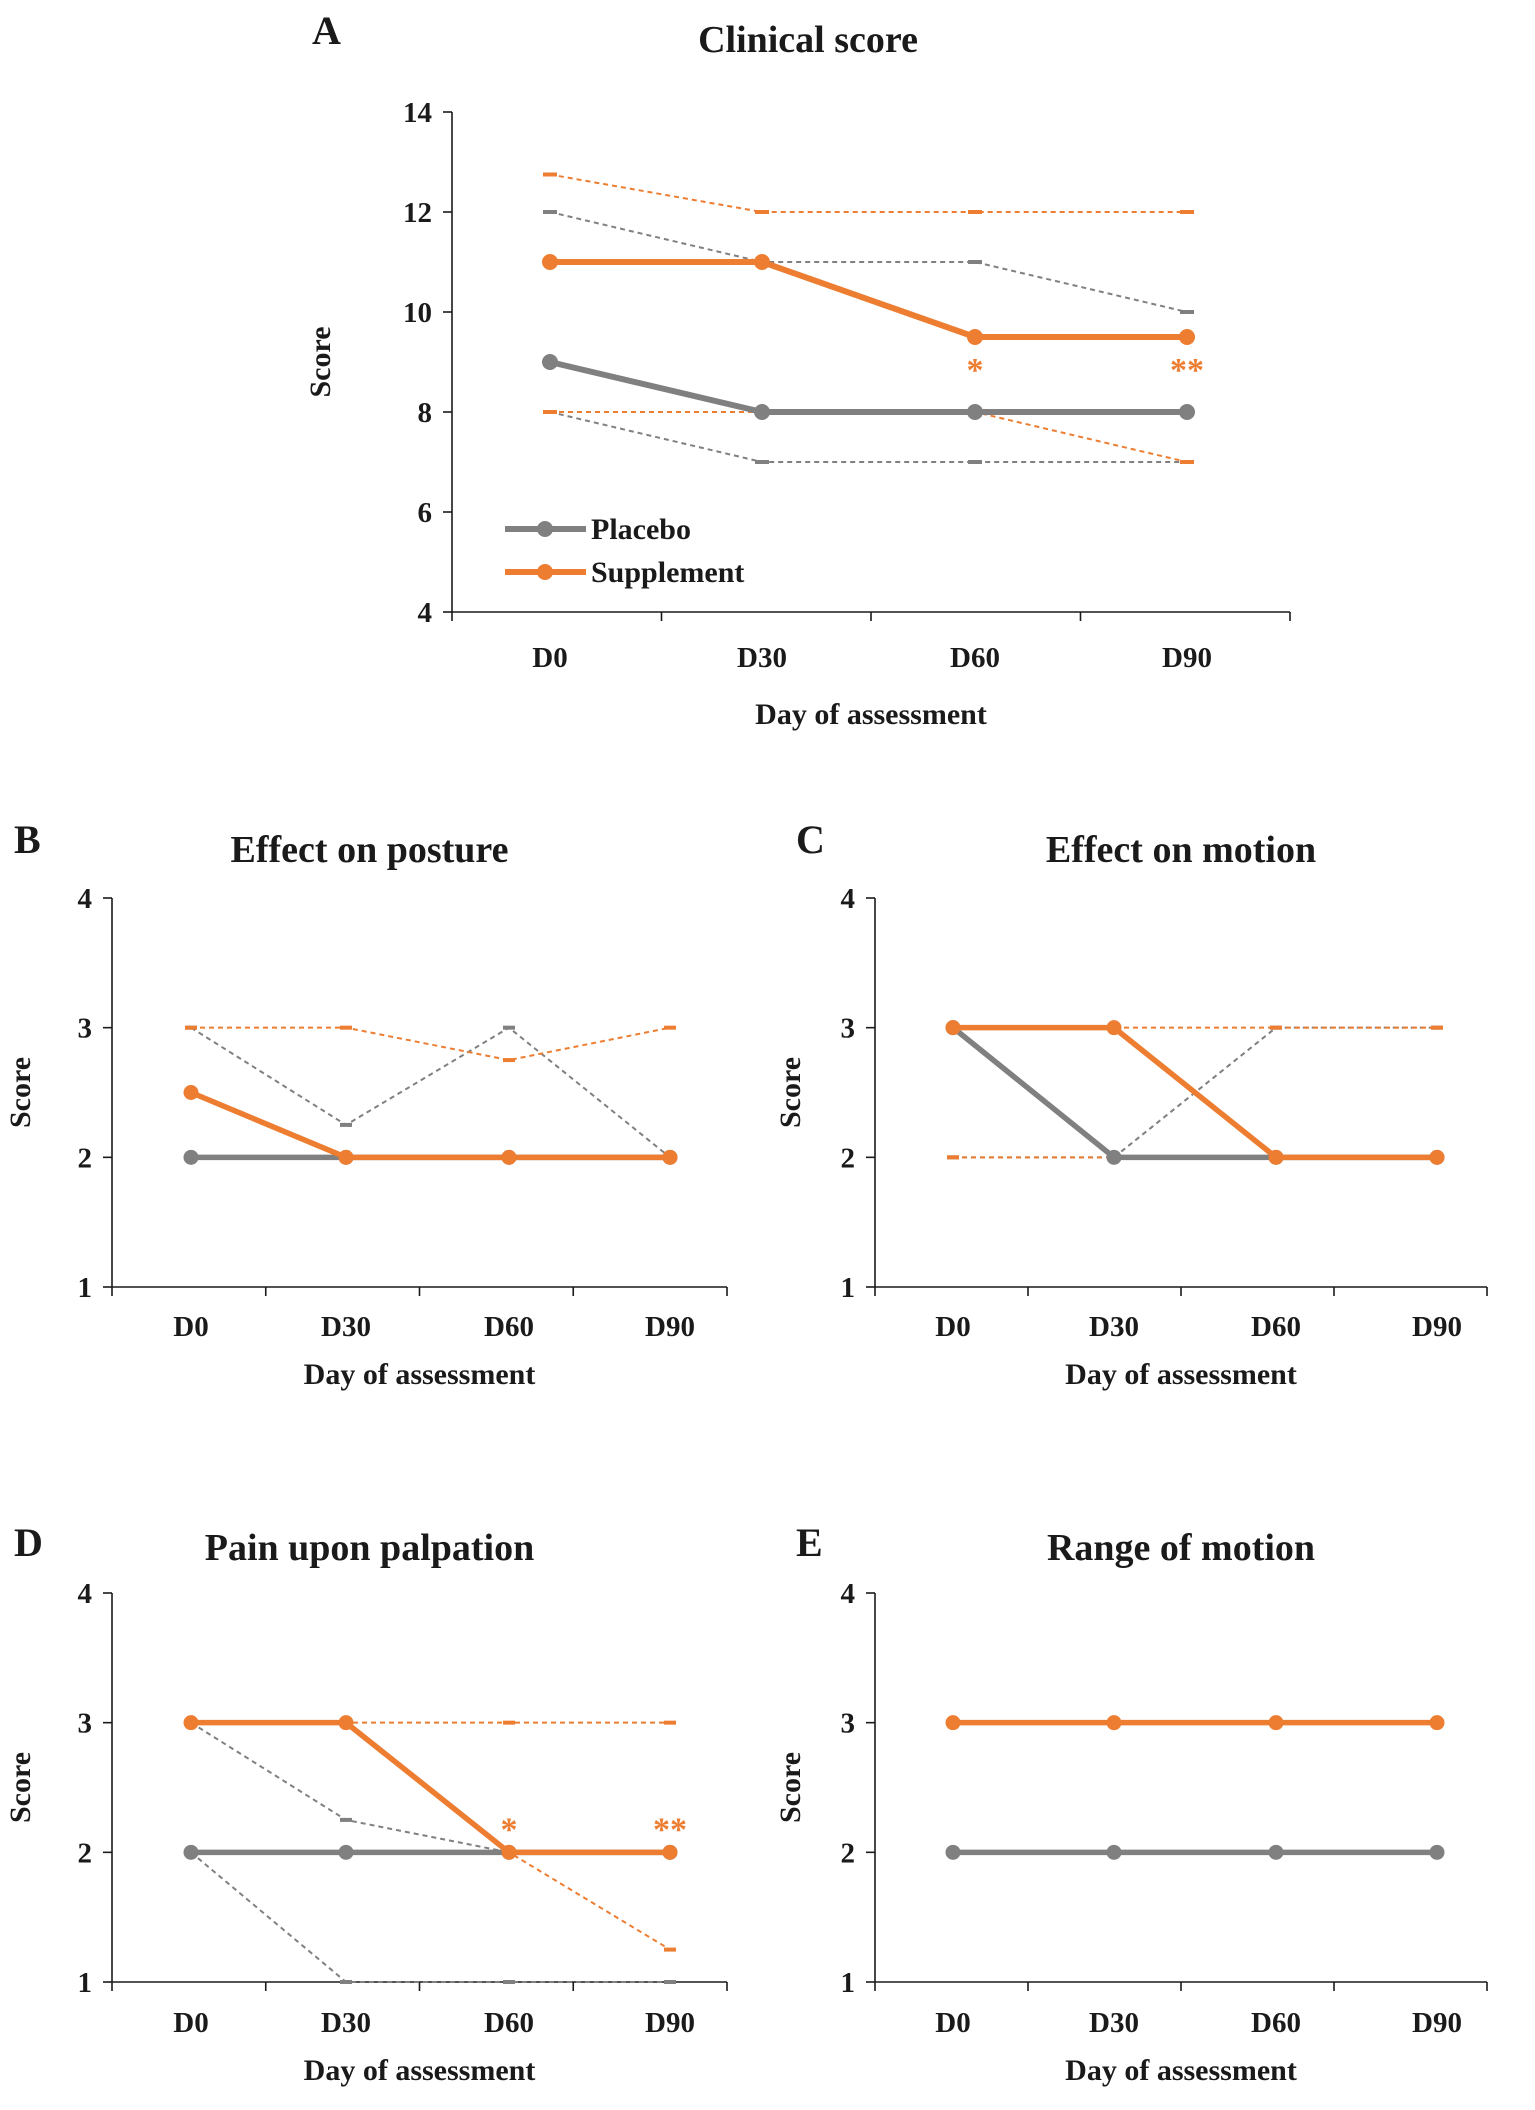  Describe the element at coordinates (425, 413) in the screenshot. I see `y-tick-label: 8` at that location.